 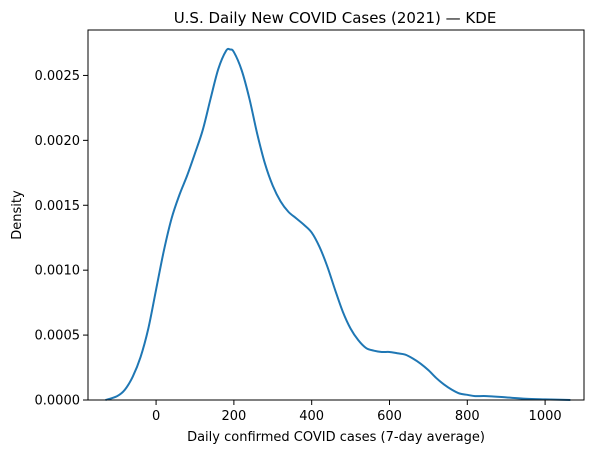 What do you see at coordinates (58, 76) in the screenshot?
I see `y-tick-label: 0.0025` at bounding box center [58, 76].